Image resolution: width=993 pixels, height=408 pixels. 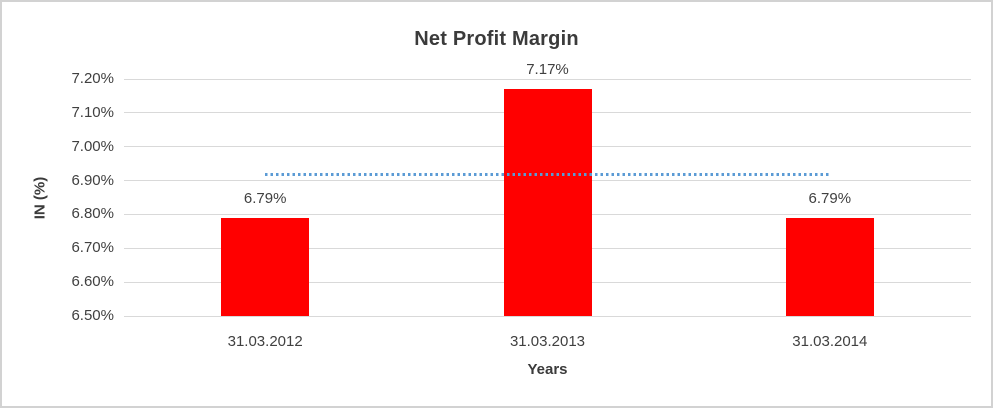 I want to click on y-tick-label: 7.20%, so click(x=92, y=78).